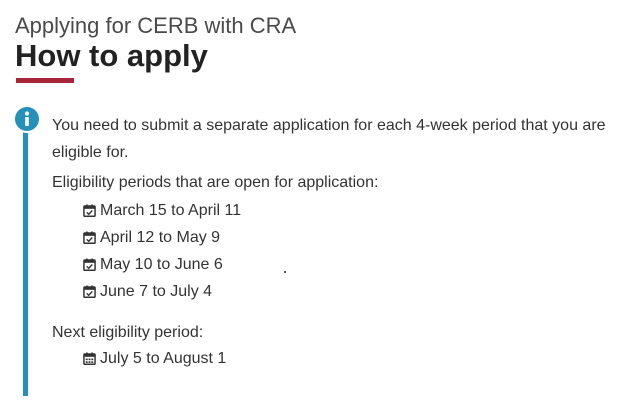 This screenshot has width=640, height=401. Describe the element at coordinates (156, 291) in the screenshot. I see `period-label: June 7 to July 4` at that location.